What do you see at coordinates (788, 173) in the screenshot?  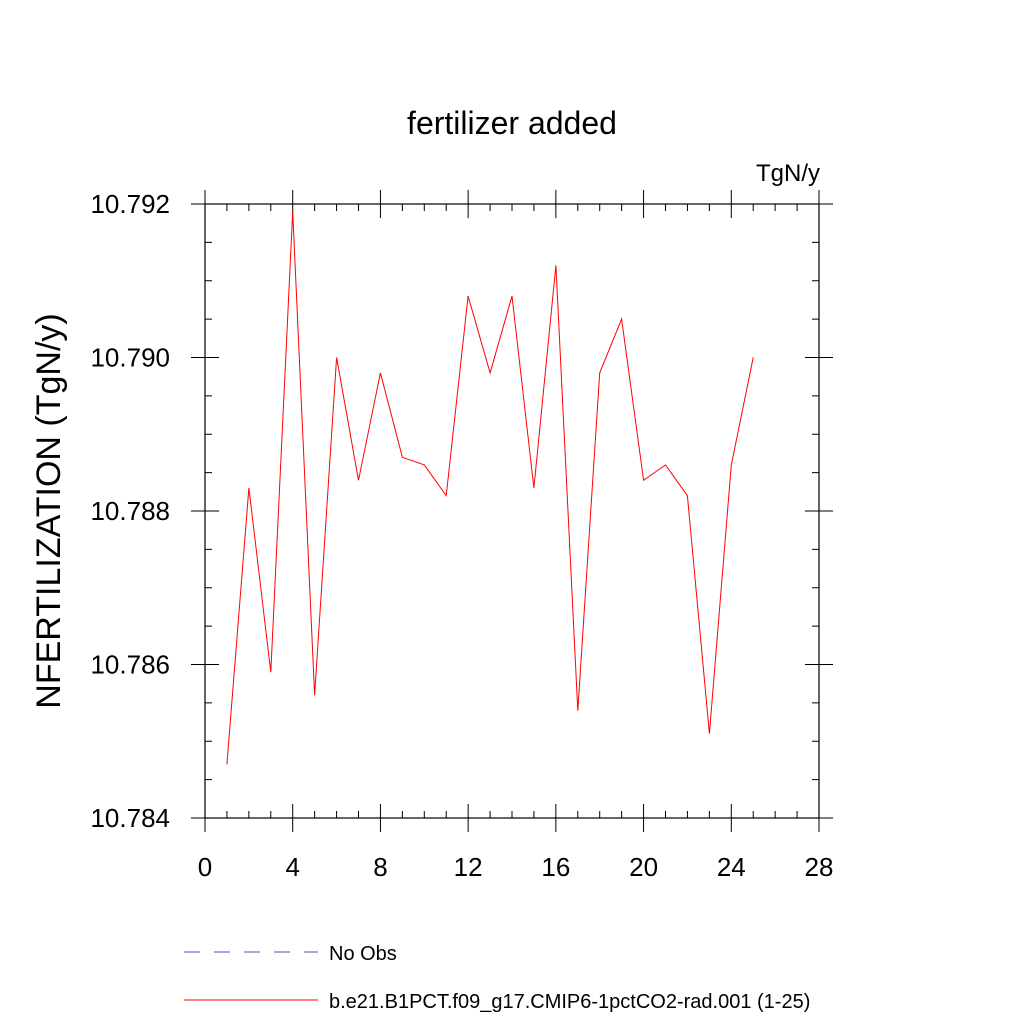 I see `units-label: TgN/y` at bounding box center [788, 173].